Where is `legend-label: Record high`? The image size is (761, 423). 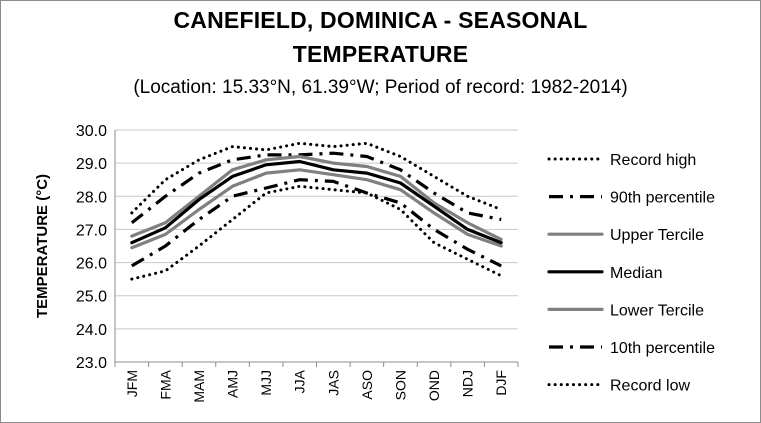 legend-label: Record high is located at coordinates (653, 160).